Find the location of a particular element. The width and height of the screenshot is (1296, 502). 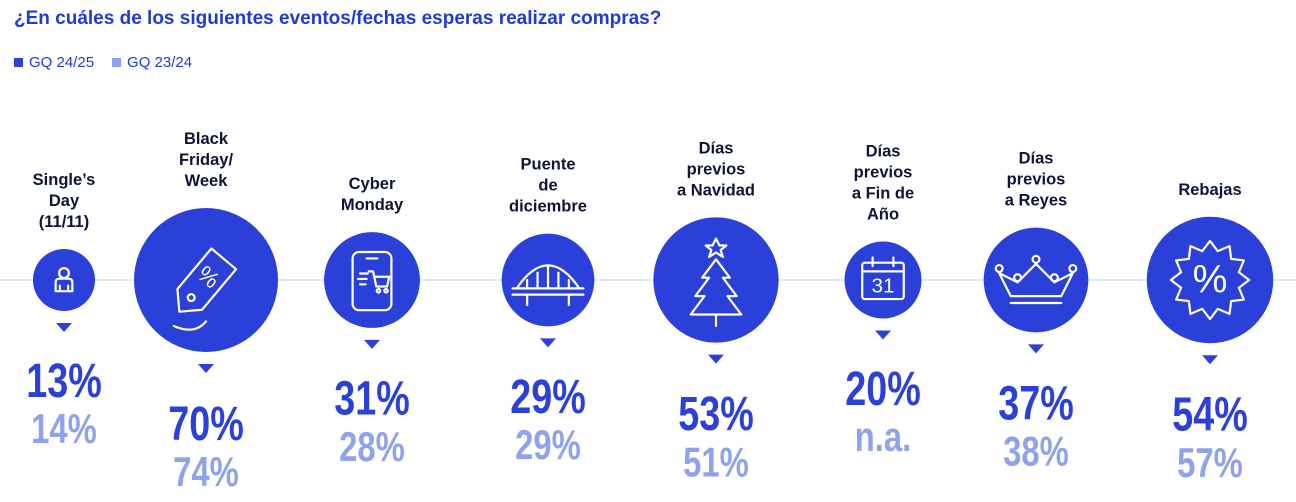

bubble-group-7: Días previos a Reyes 37%38% is located at coordinates (1036, 312).